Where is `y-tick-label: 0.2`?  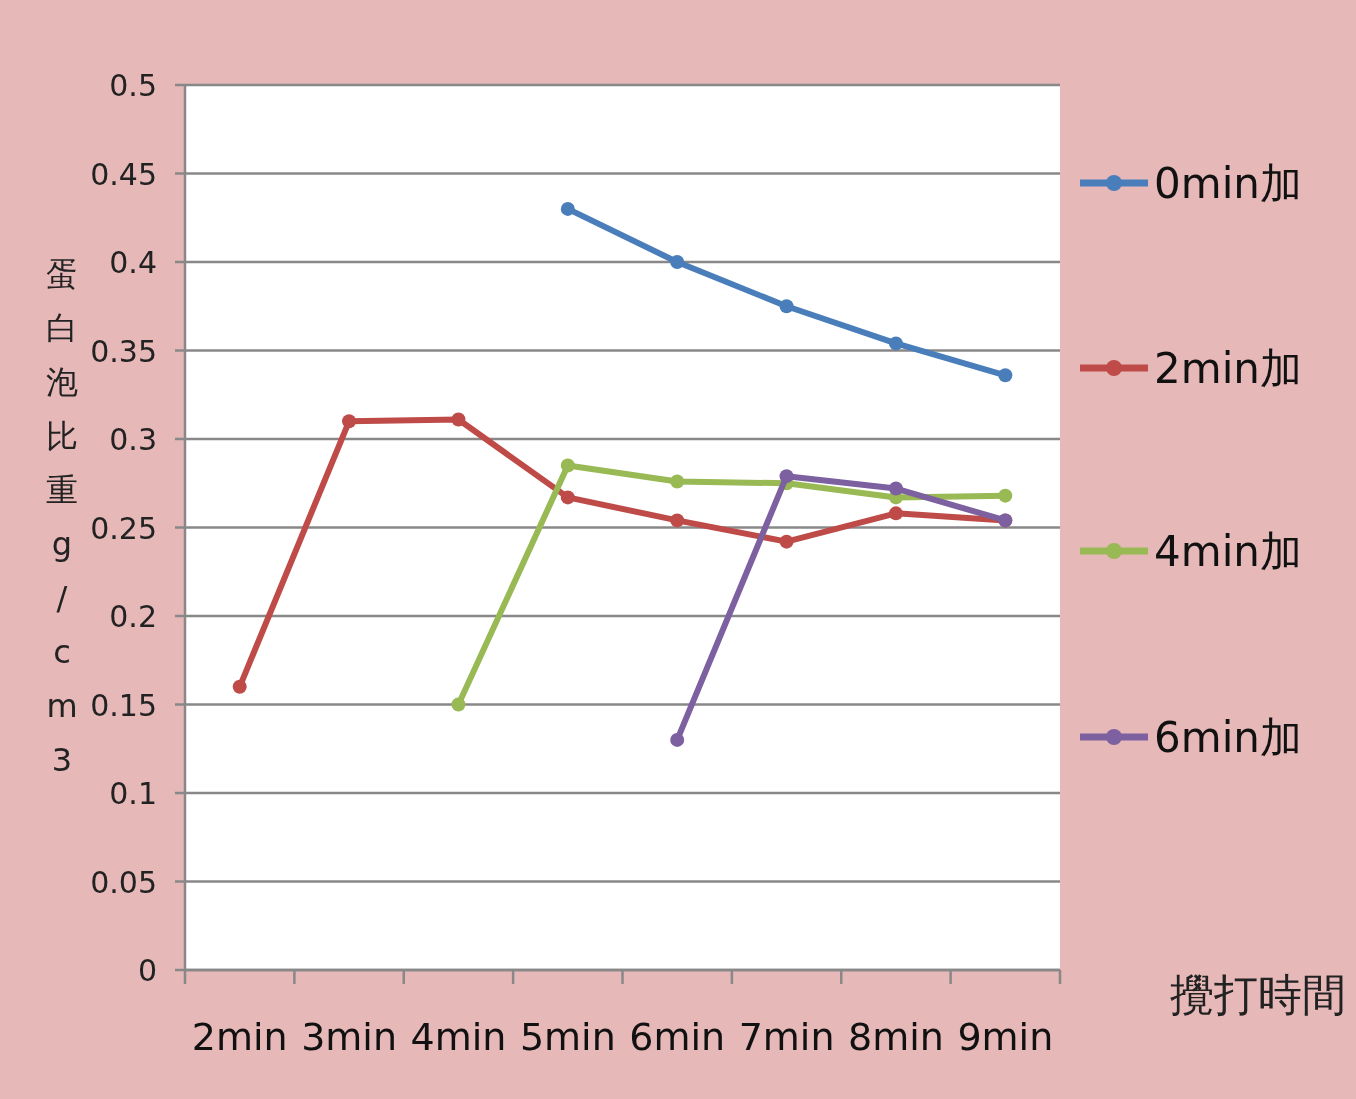
y-tick-label: 0.2 is located at coordinates (133, 616).